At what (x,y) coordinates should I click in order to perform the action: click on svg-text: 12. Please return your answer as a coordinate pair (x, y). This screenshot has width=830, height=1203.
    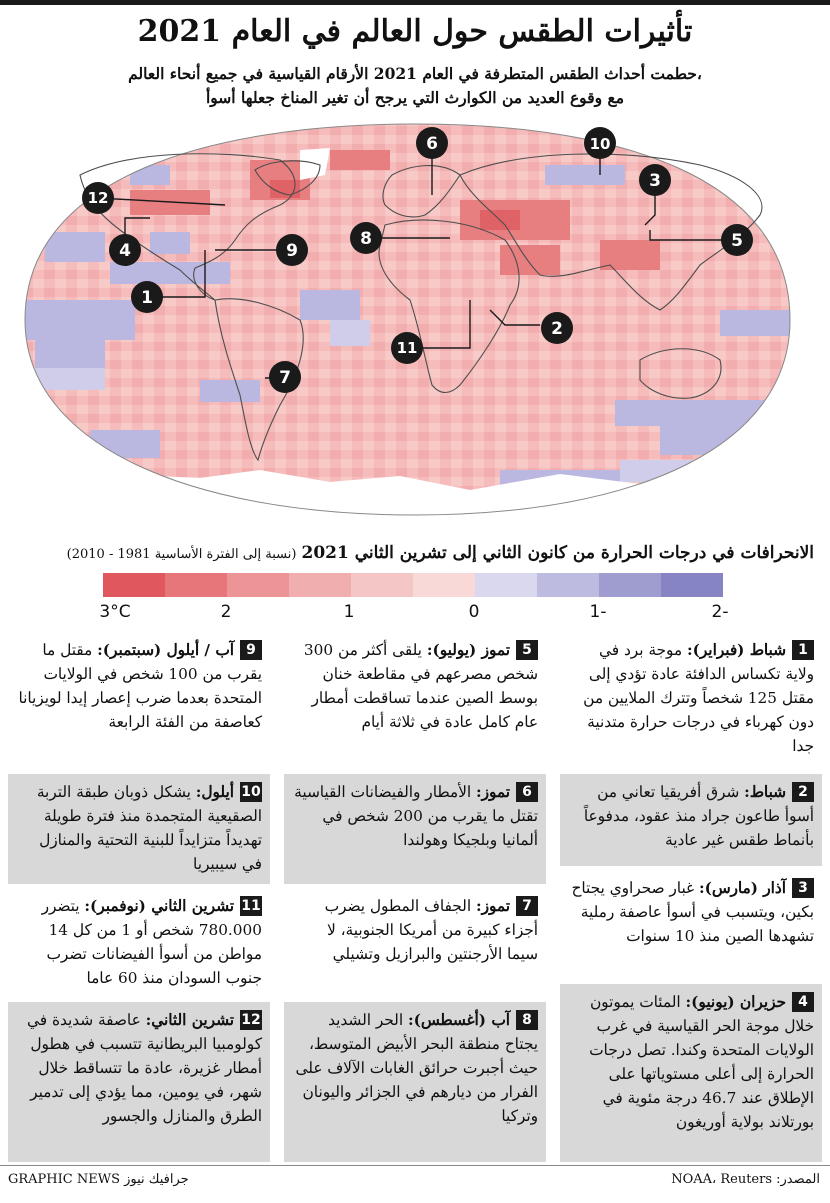
    Looking at the image, I should click on (98, 198).